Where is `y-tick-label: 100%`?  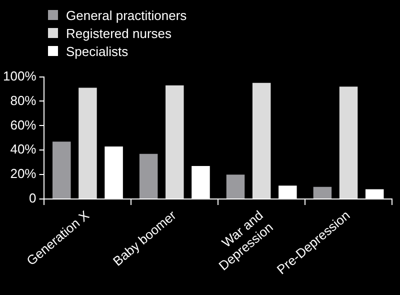
y-tick-label: 100% is located at coordinates (20, 76).